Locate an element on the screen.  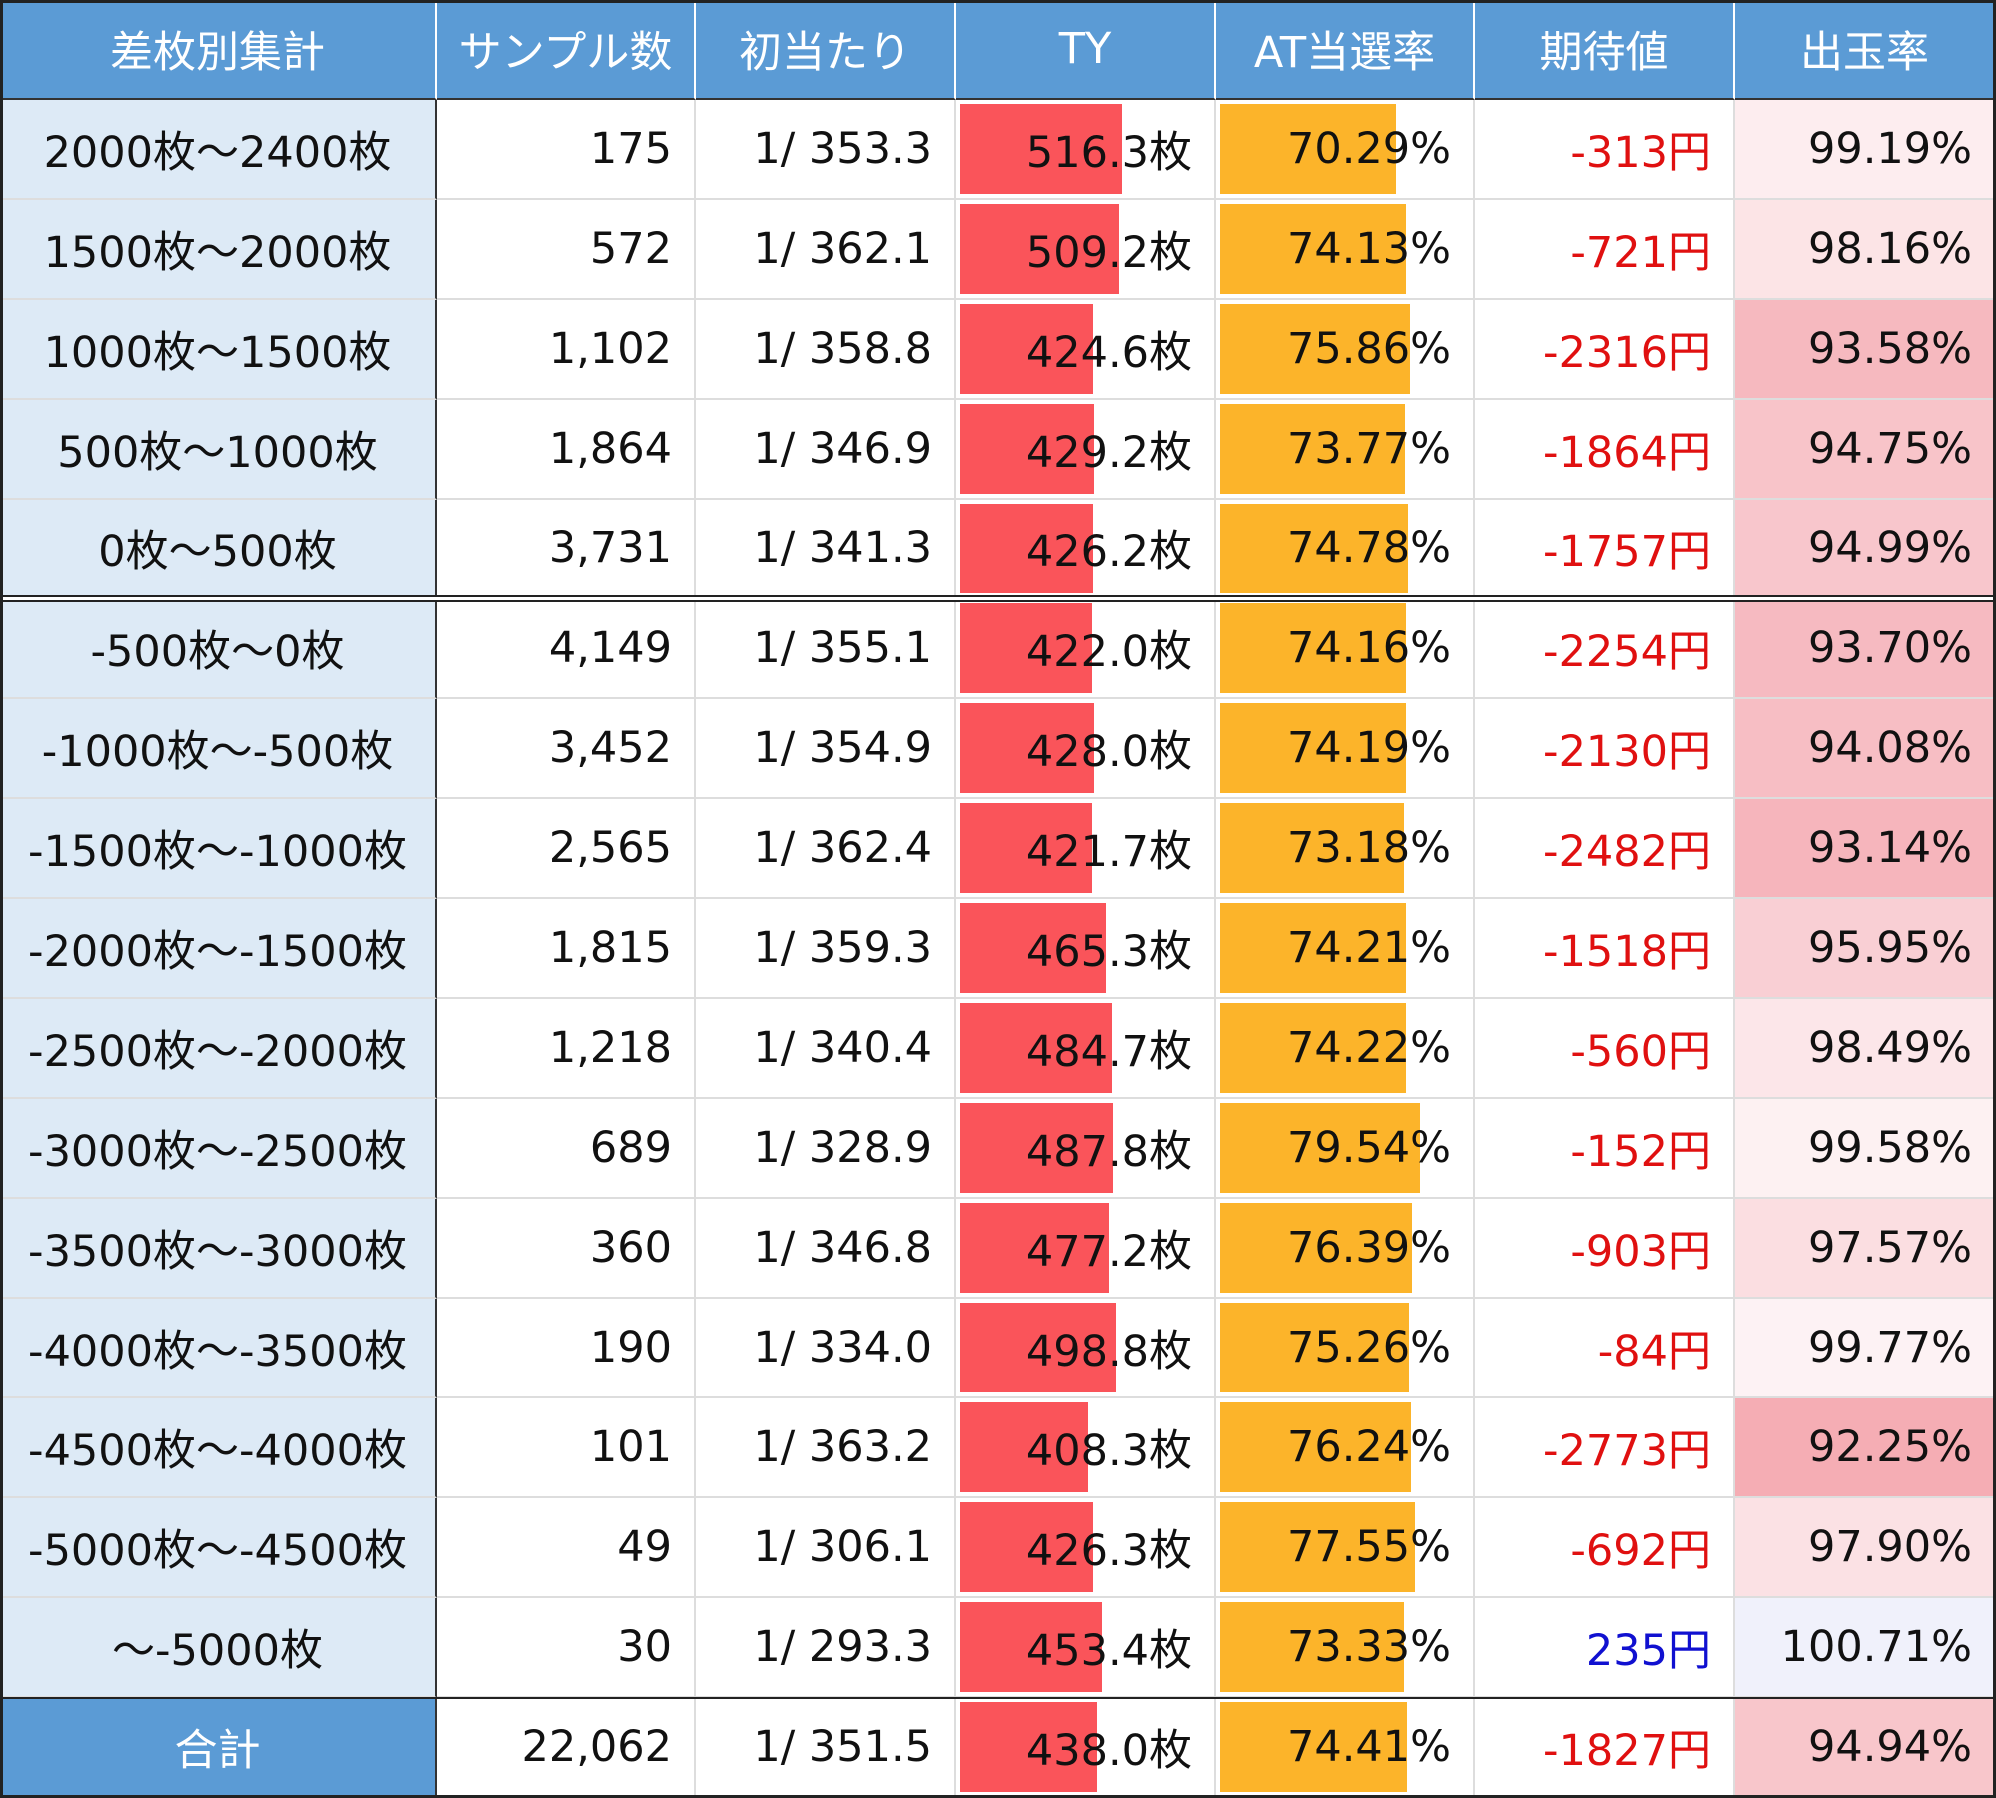
cell-text: -1757円 is located at coordinates (1627, 552).